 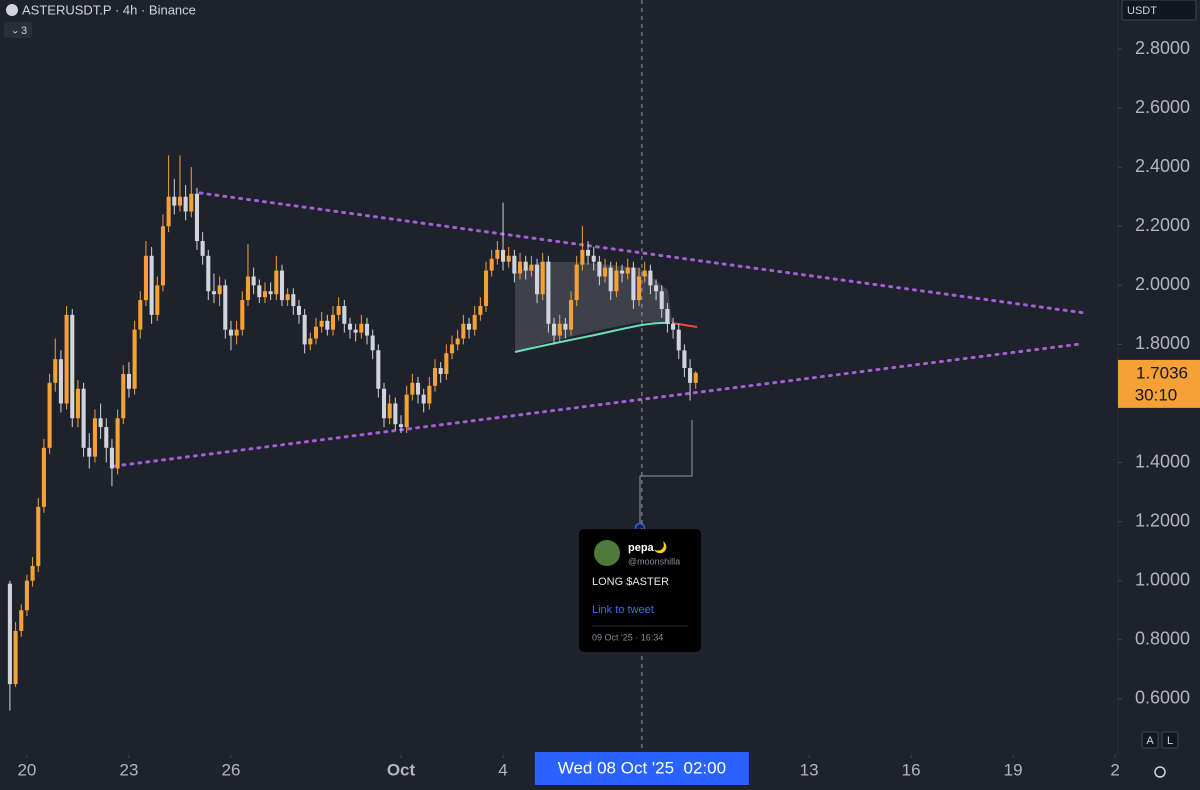 What do you see at coordinates (1114, 769) in the screenshot?
I see `x-tick-label: 2` at bounding box center [1114, 769].